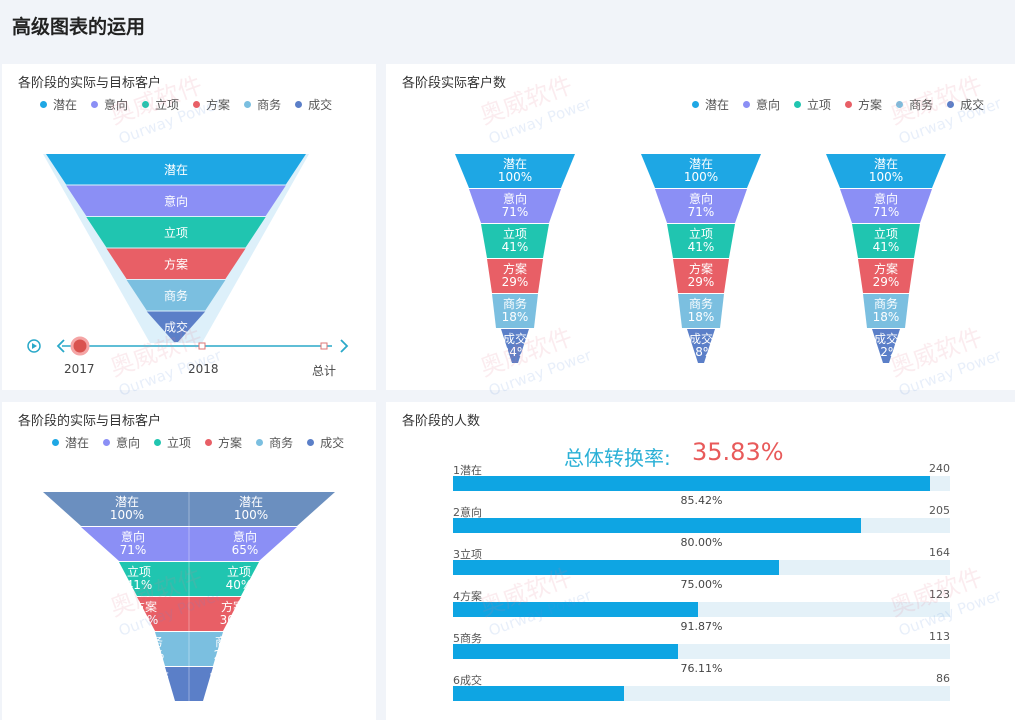 The image size is (1015, 720). I want to click on conversion-rate-label: 80.00%, so click(701, 542).